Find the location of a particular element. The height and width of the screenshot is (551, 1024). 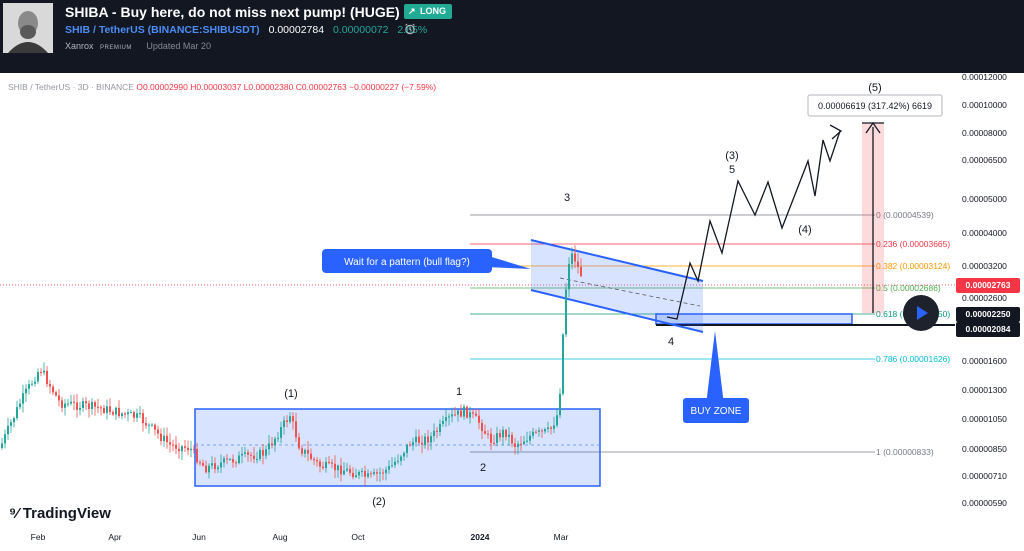

fib-level-label: 0.5 (0.00002686) is located at coordinates (908, 288).